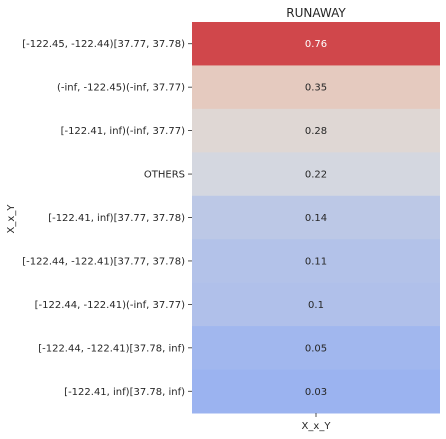 Image resolution: width=446 pixels, height=439 pixels. I want to click on cell-value-label: 0.22, so click(316, 175).